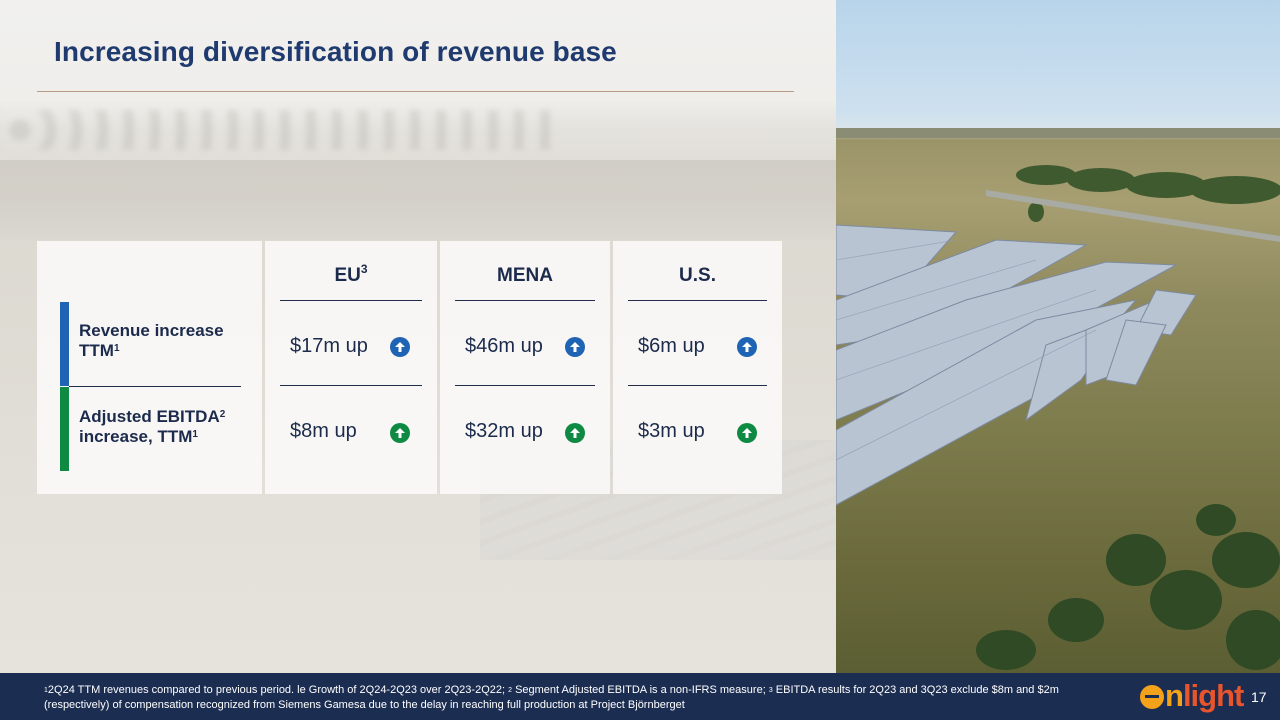 The height and width of the screenshot is (720, 1280). What do you see at coordinates (151, 340) in the screenshot?
I see `row-label-revenue: Revenue increase TTM1` at bounding box center [151, 340].